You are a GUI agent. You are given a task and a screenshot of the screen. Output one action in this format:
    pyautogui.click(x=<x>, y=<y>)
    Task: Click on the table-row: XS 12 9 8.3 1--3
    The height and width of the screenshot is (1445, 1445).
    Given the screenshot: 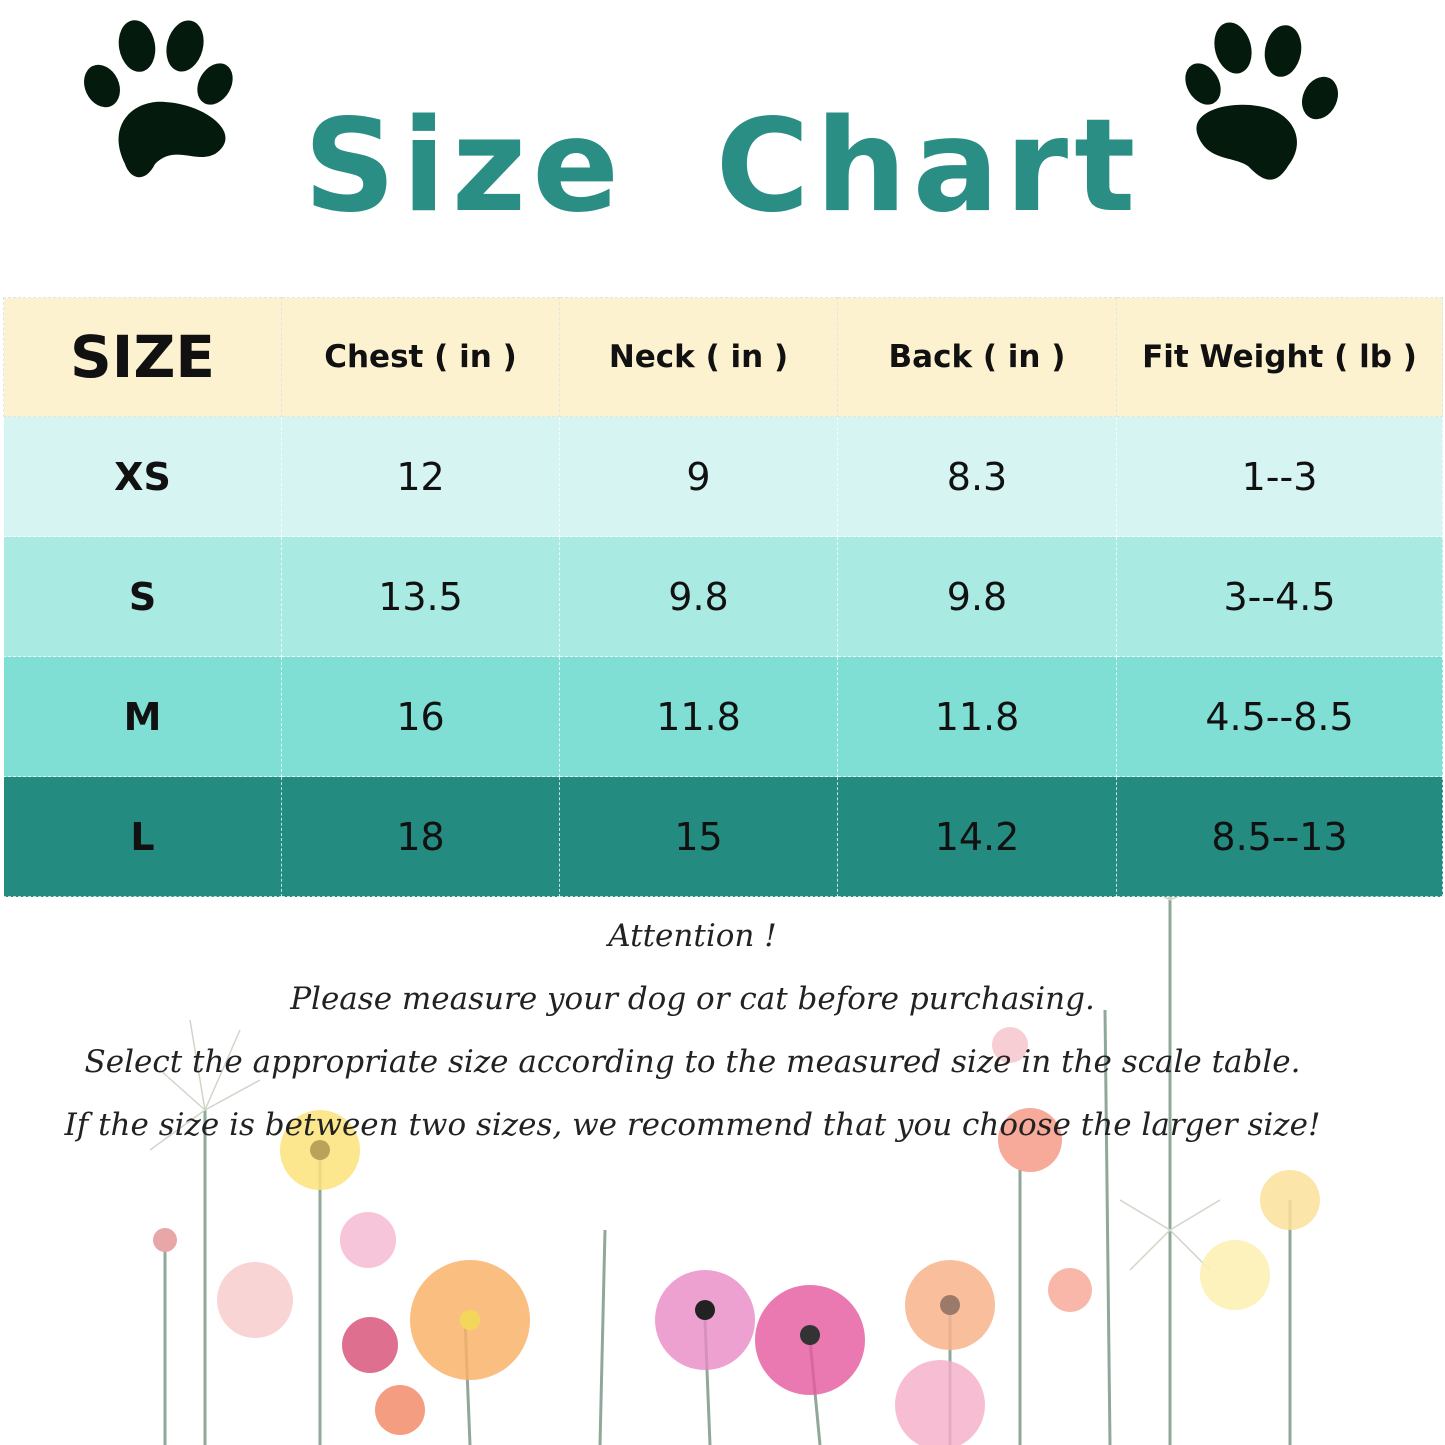 What is the action you would take?
    pyautogui.click(x=723, y=476)
    